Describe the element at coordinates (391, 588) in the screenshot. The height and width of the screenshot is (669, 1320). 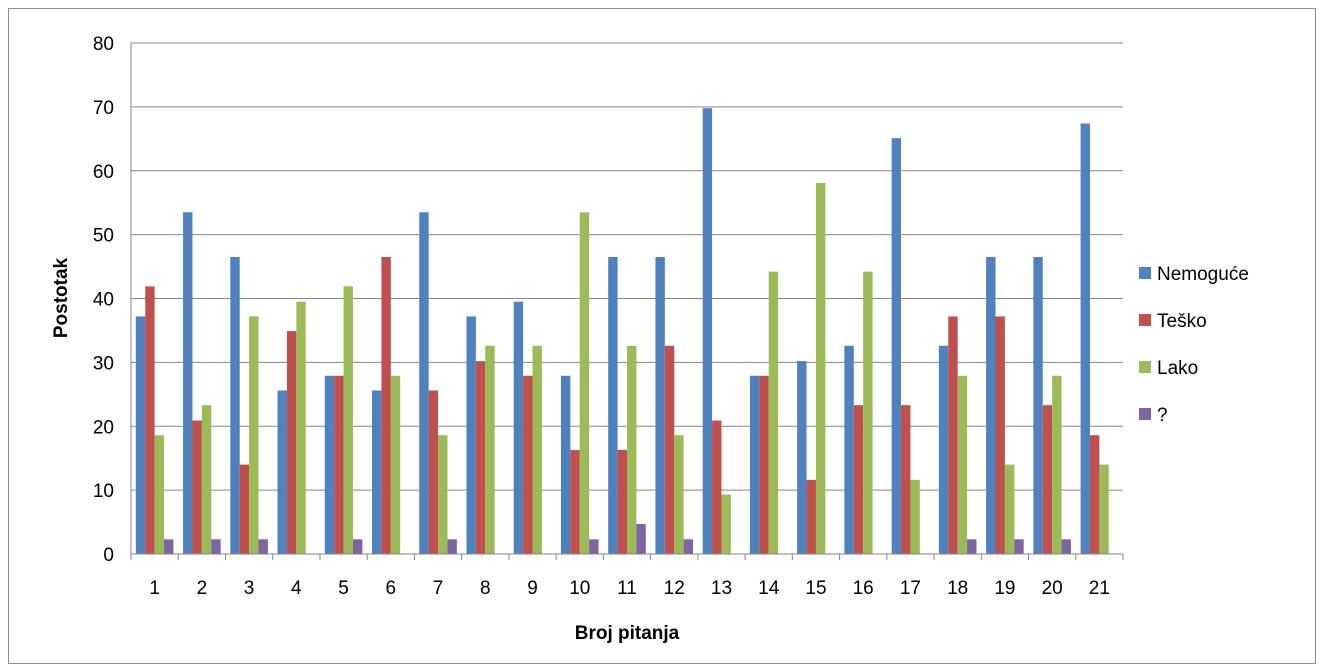
I see `x-tick-label: 6` at that location.